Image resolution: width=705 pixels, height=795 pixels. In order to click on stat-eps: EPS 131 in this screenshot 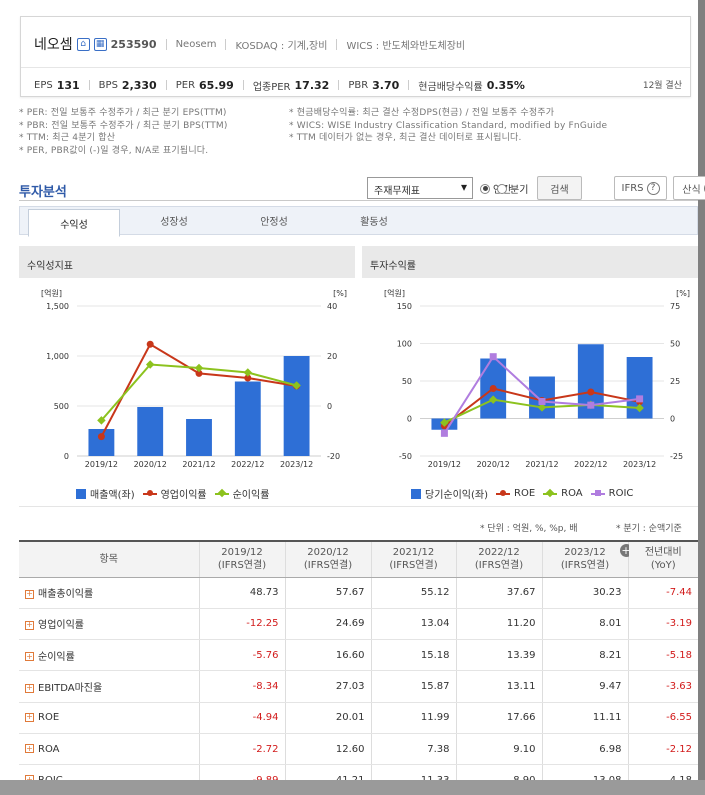, I will do `click(57, 85)`.